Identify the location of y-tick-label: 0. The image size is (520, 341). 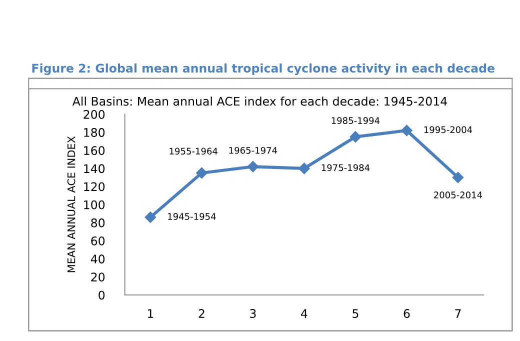
(101, 295).